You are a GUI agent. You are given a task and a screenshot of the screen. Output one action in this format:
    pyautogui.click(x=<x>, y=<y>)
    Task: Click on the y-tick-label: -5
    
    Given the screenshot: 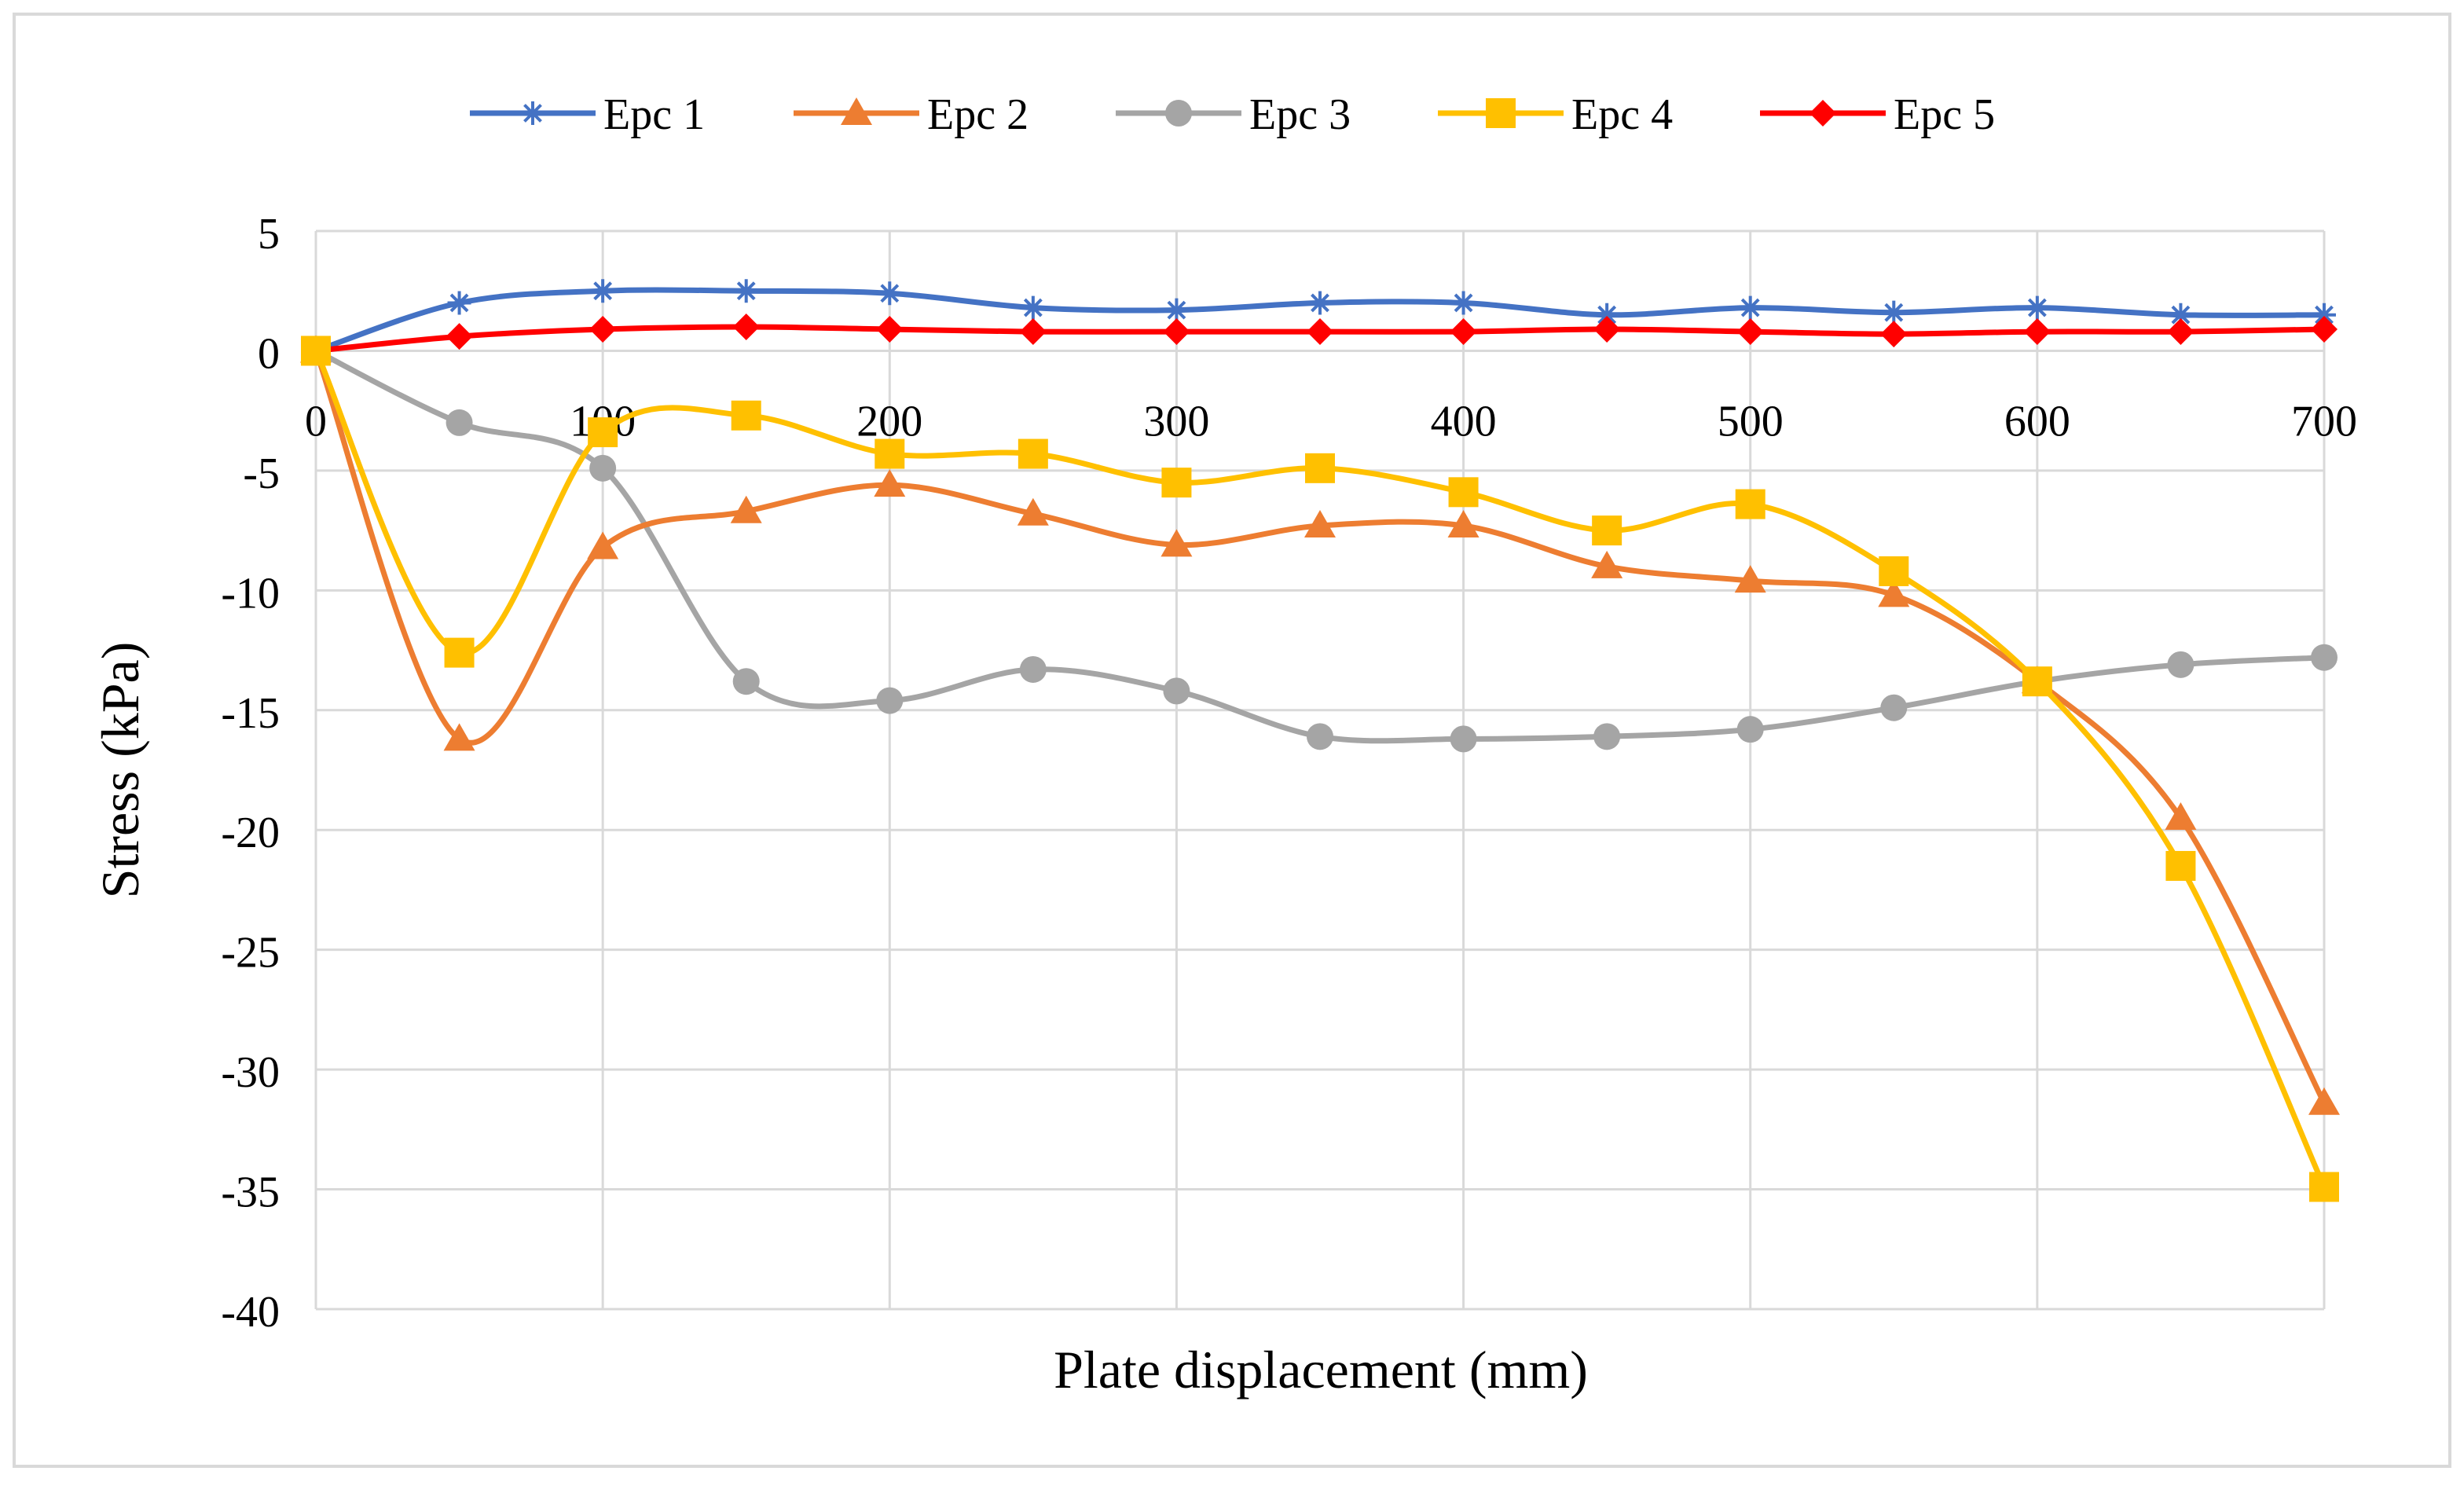 What is the action you would take?
    pyautogui.click(x=261, y=473)
    